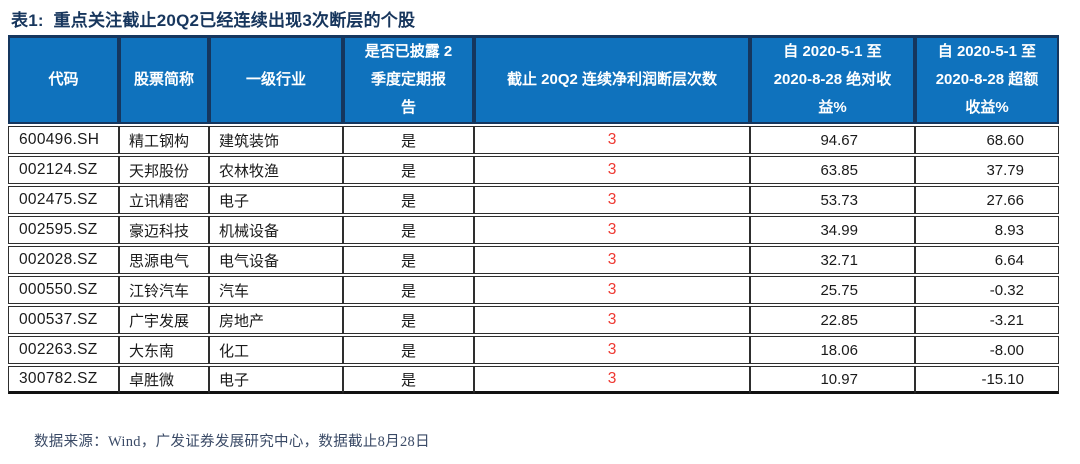  What do you see at coordinates (832, 350) in the screenshot?
I see `cell-abs_return: 18.06` at bounding box center [832, 350].